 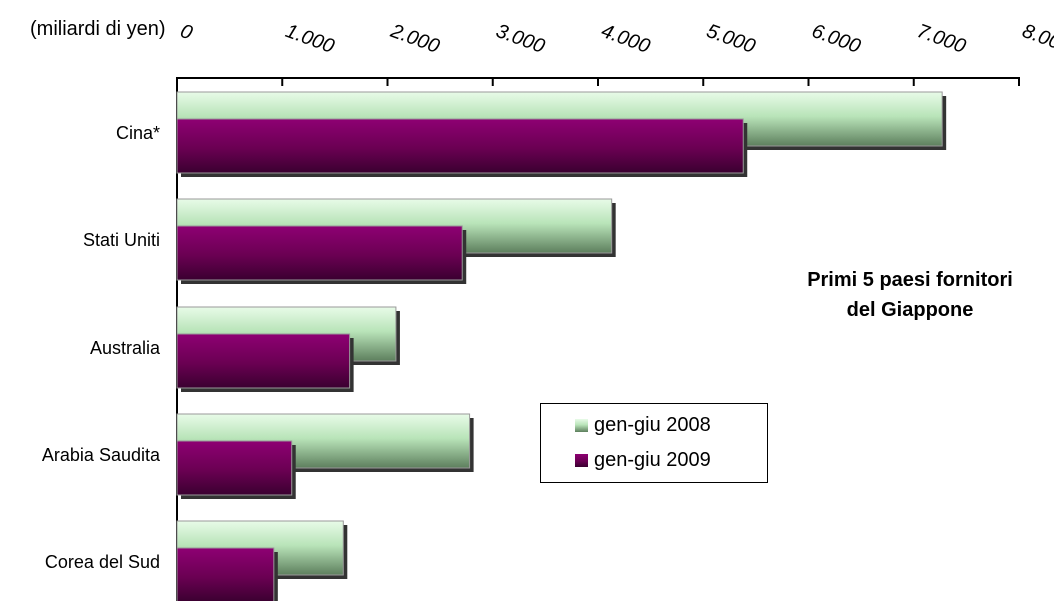 I want to click on chart-title-line-1: Primi 5 paesi fornitori, so click(x=910, y=280).